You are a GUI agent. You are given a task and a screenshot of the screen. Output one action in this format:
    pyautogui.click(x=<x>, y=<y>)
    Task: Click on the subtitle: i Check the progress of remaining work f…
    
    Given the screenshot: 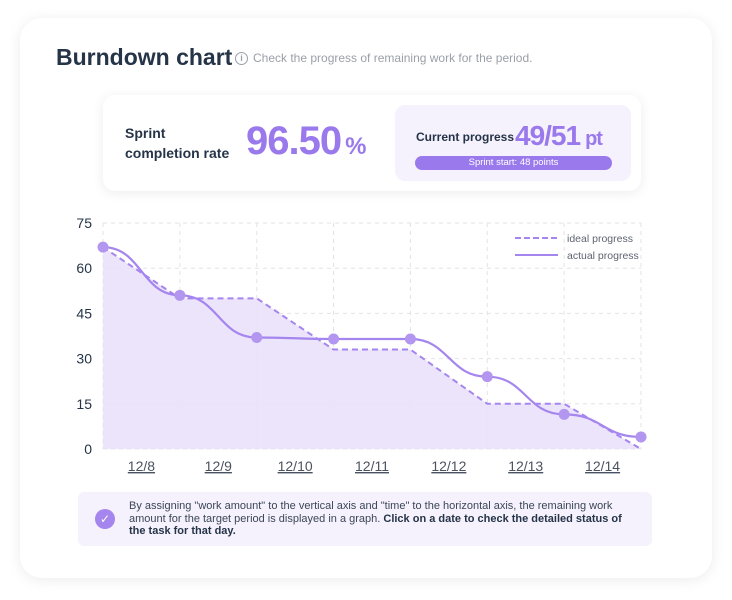 What is the action you would take?
    pyautogui.click(x=383, y=58)
    